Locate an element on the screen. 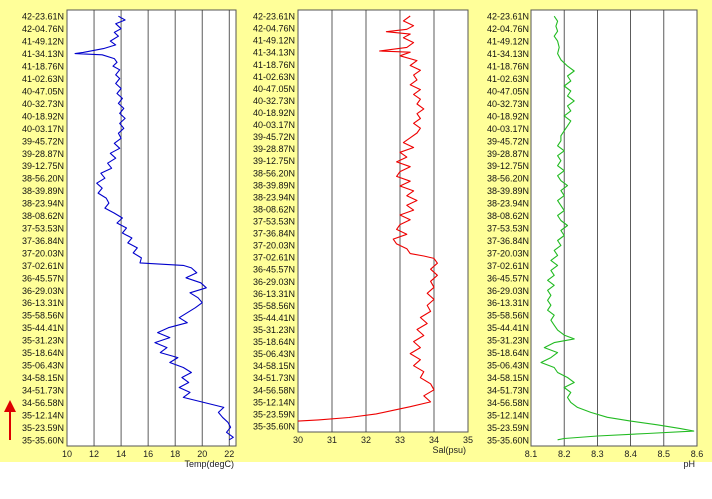 The height and width of the screenshot is (499, 712). x-tick-label: 34 is located at coordinates (434, 440).